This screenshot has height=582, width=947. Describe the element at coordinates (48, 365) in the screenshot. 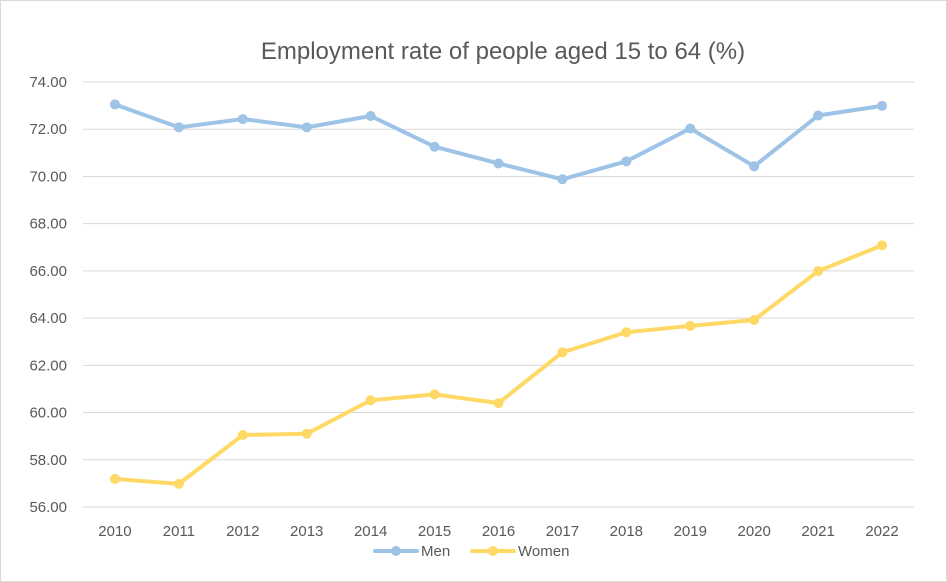

I see `y-tick-label: 62.00` at that location.